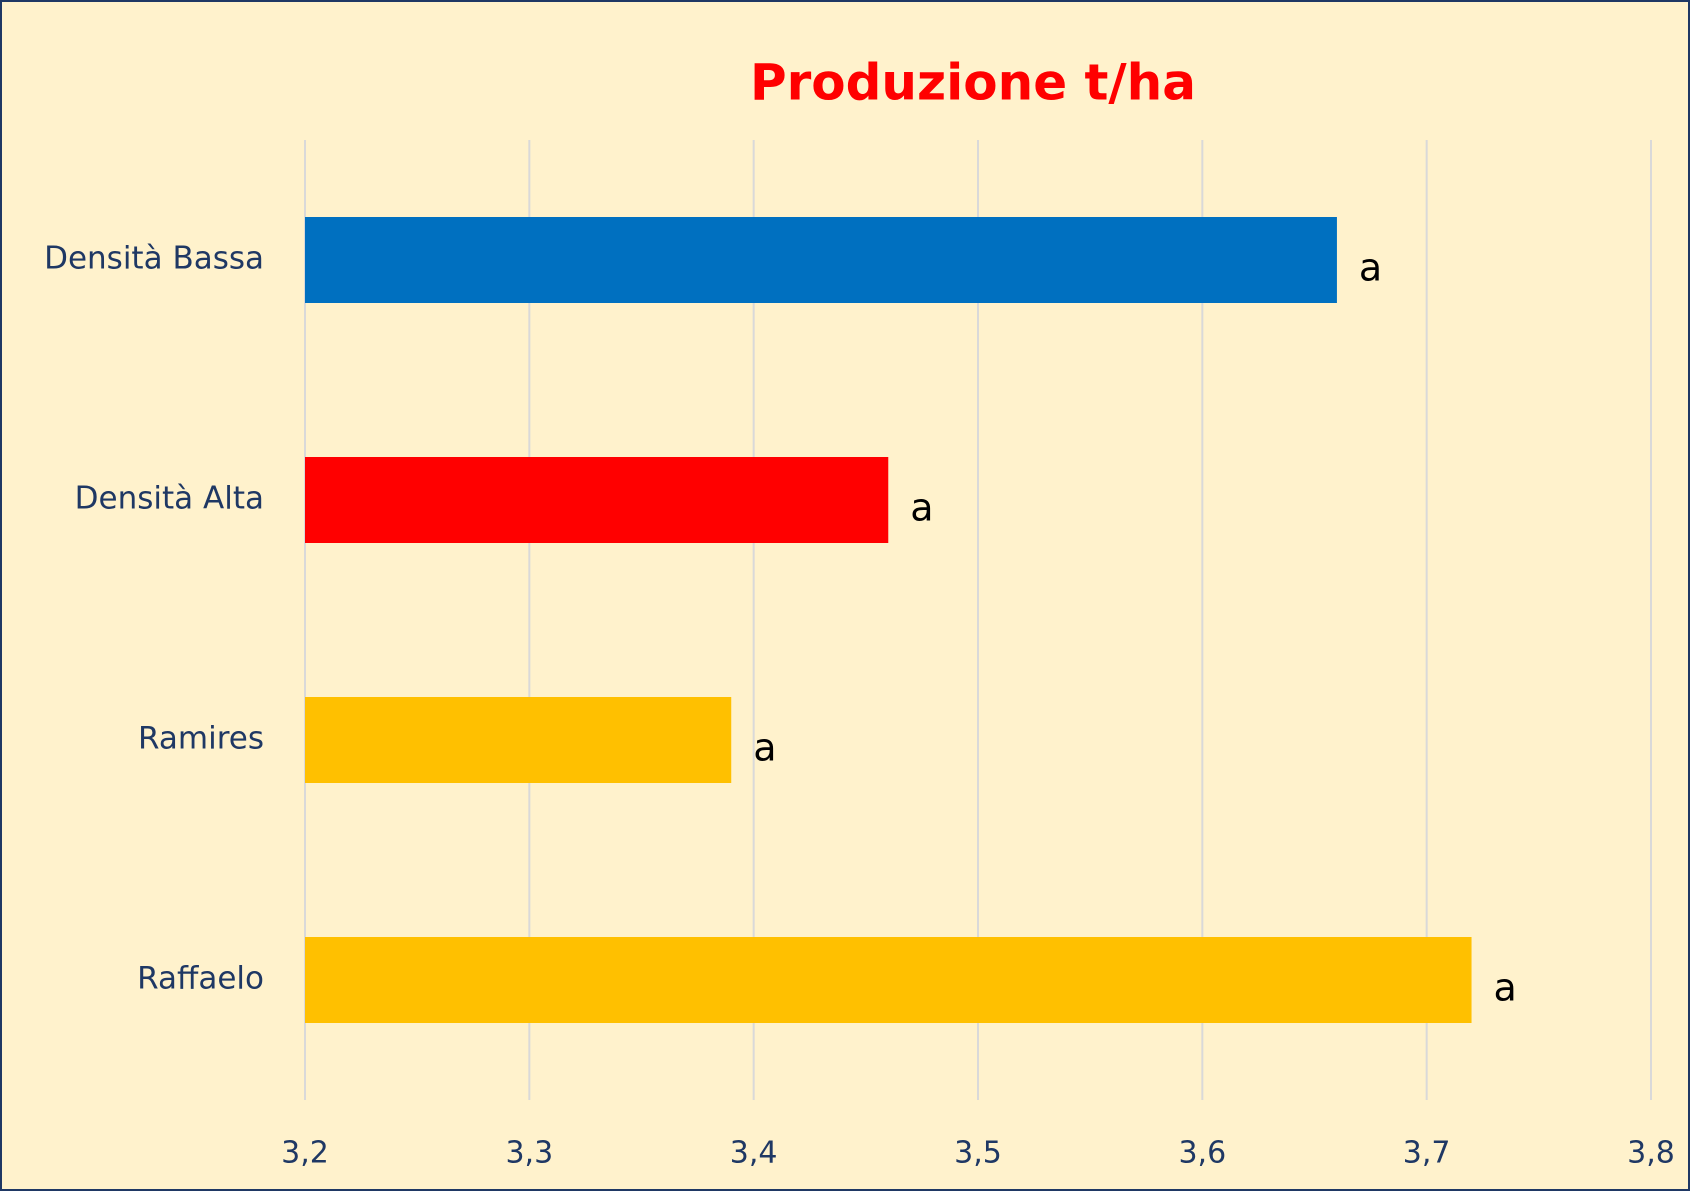 The width and height of the screenshot is (1690, 1195). What do you see at coordinates (754, 1153) in the screenshot?
I see `x-tick-label: 3,4` at bounding box center [754, 1153].